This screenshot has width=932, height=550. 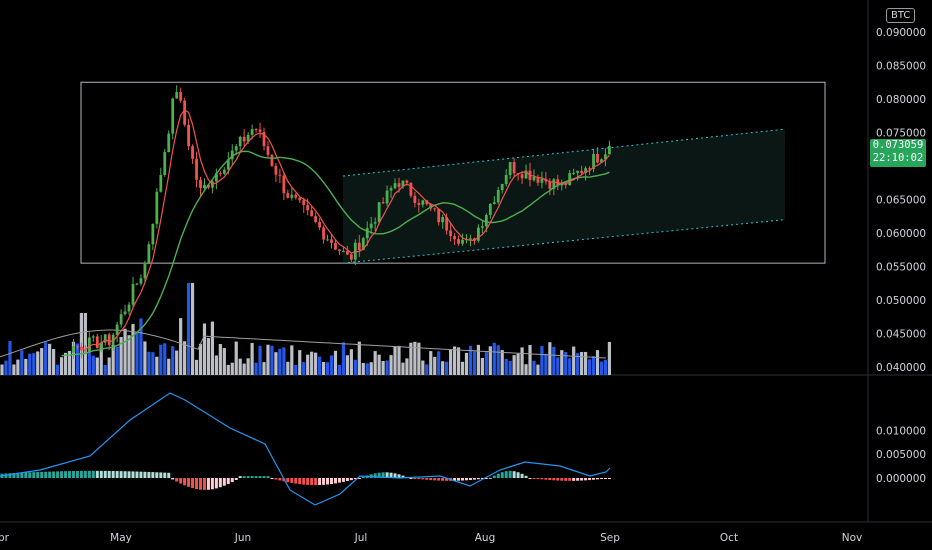 What do you see at coordinates (564, 241) in the screenshot?
I see `channel-lower-line` at bounding box center [564, 241].